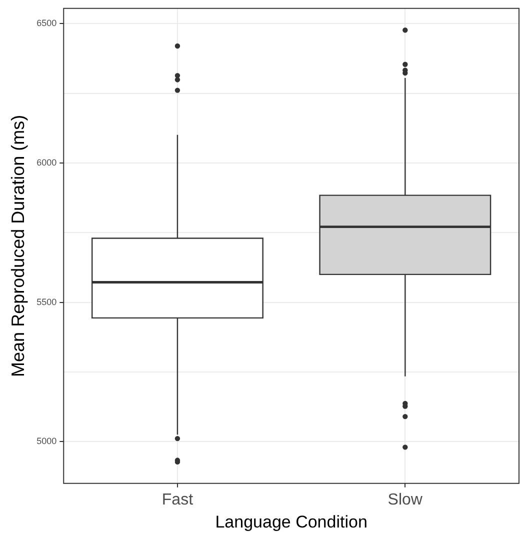 The image size is (521, 533). I want to click on x-tick-label: Fast, so click(178, 499).